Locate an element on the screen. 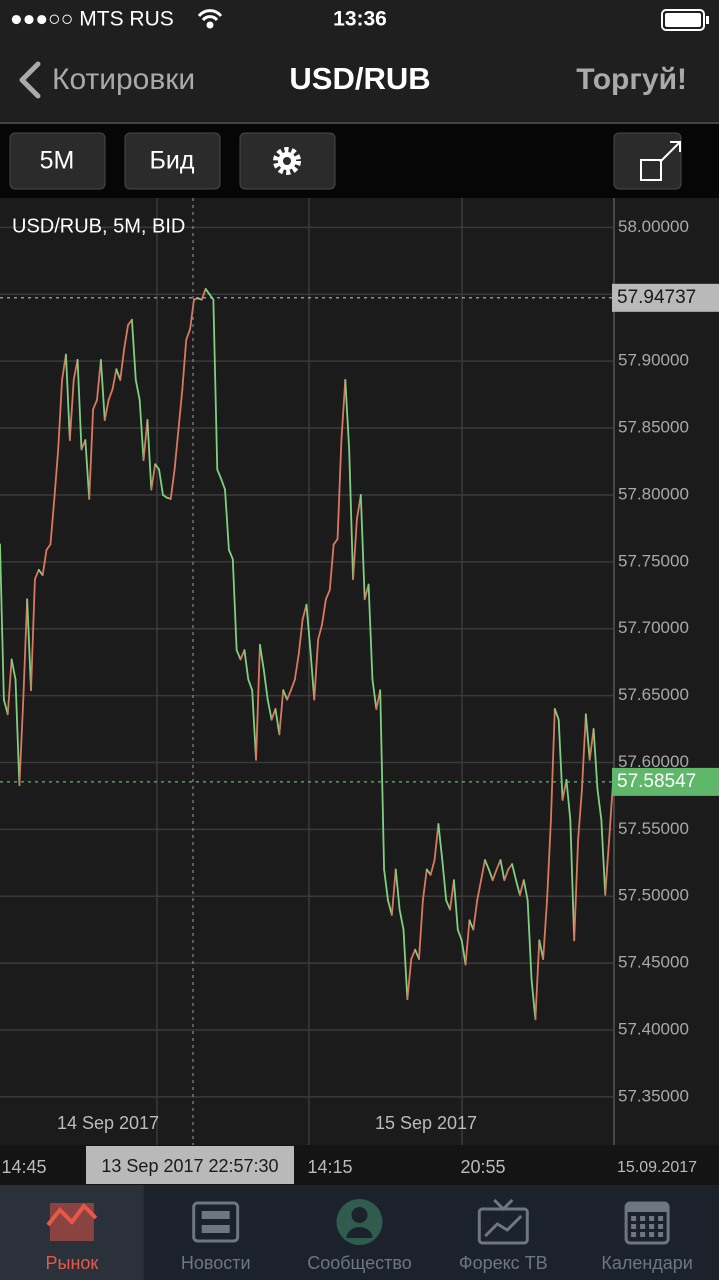 This screenshot has width=719, height=1280. tab-label: Календари is located at coordinates (647, 1263).